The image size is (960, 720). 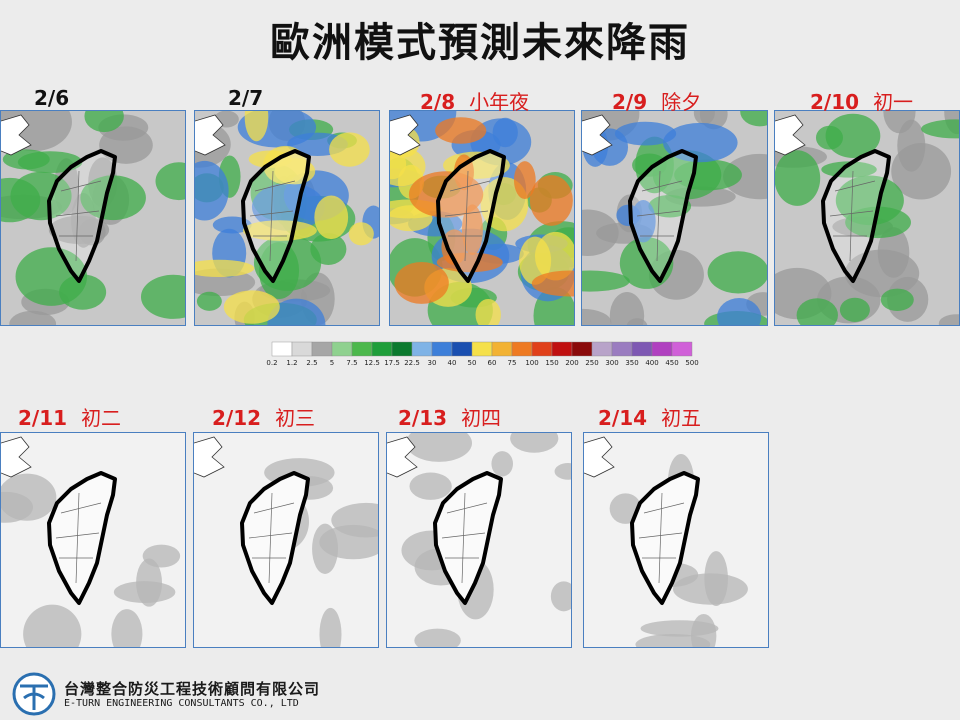 I want to click on panel-label: 2/6, so click(x=51, y=98).